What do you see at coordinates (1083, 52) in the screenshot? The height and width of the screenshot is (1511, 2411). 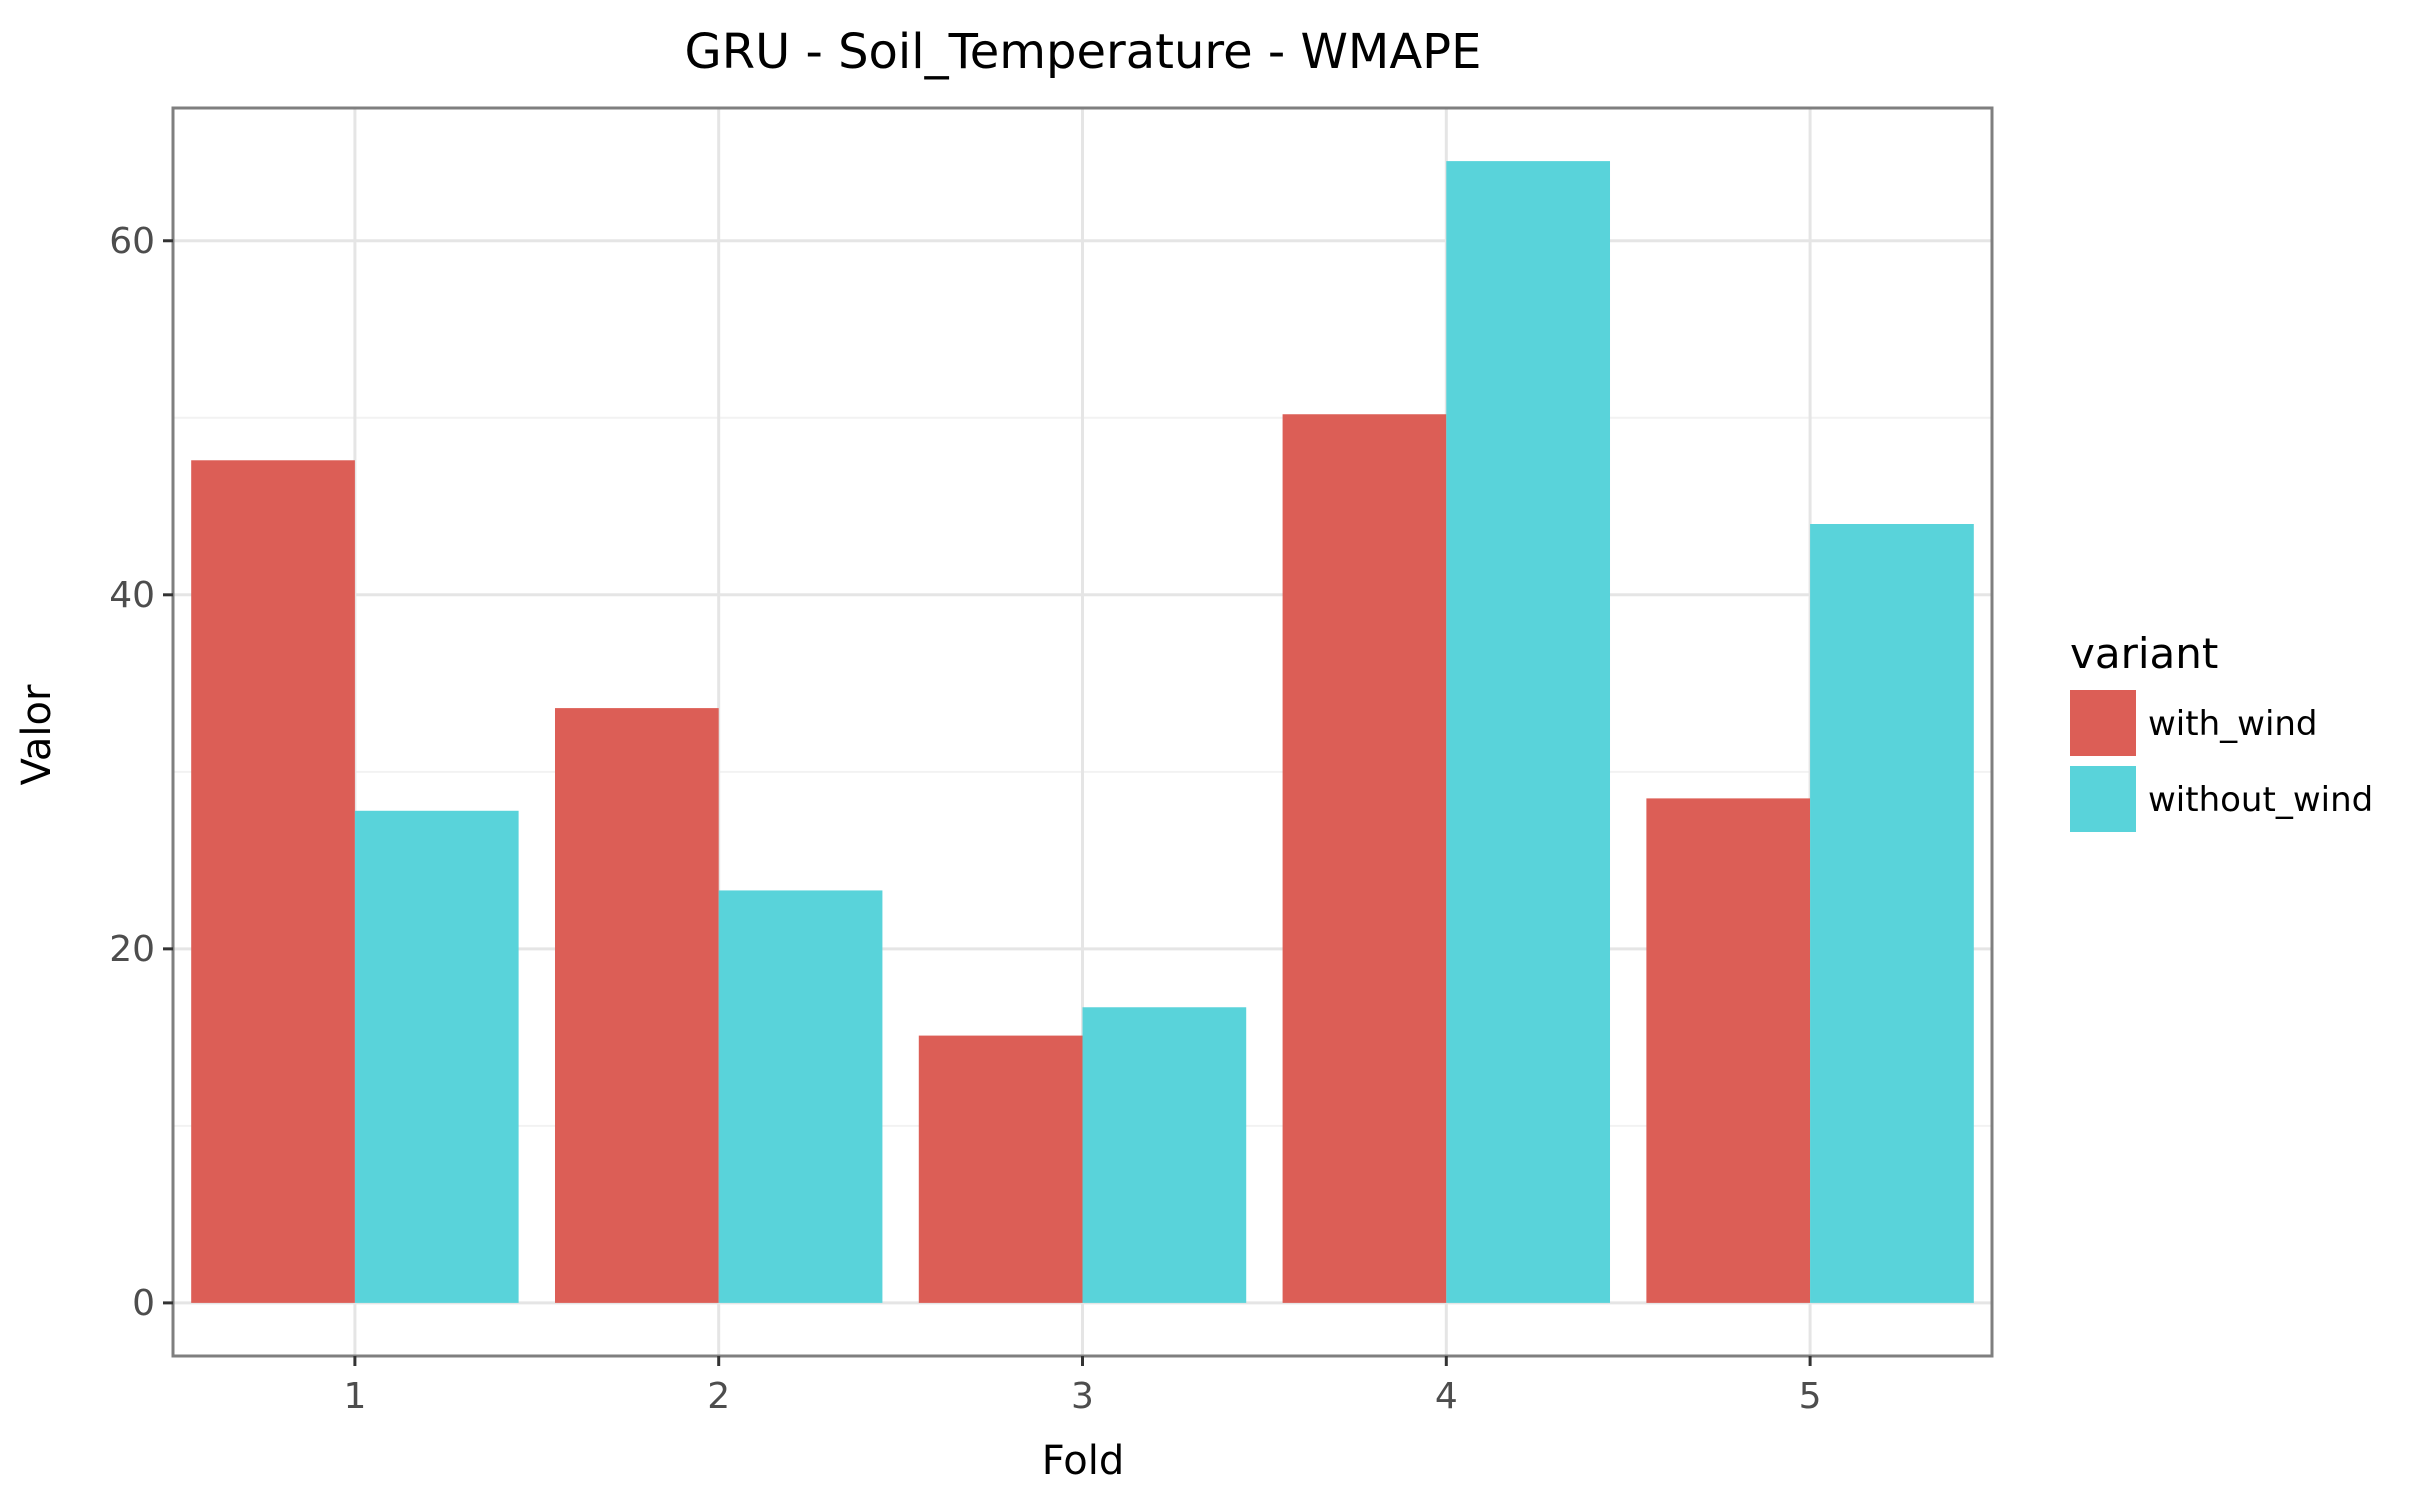 I see `chart-title: GRU - Soil_Temperature - WMAPE` at bounding box center [1083, 52].